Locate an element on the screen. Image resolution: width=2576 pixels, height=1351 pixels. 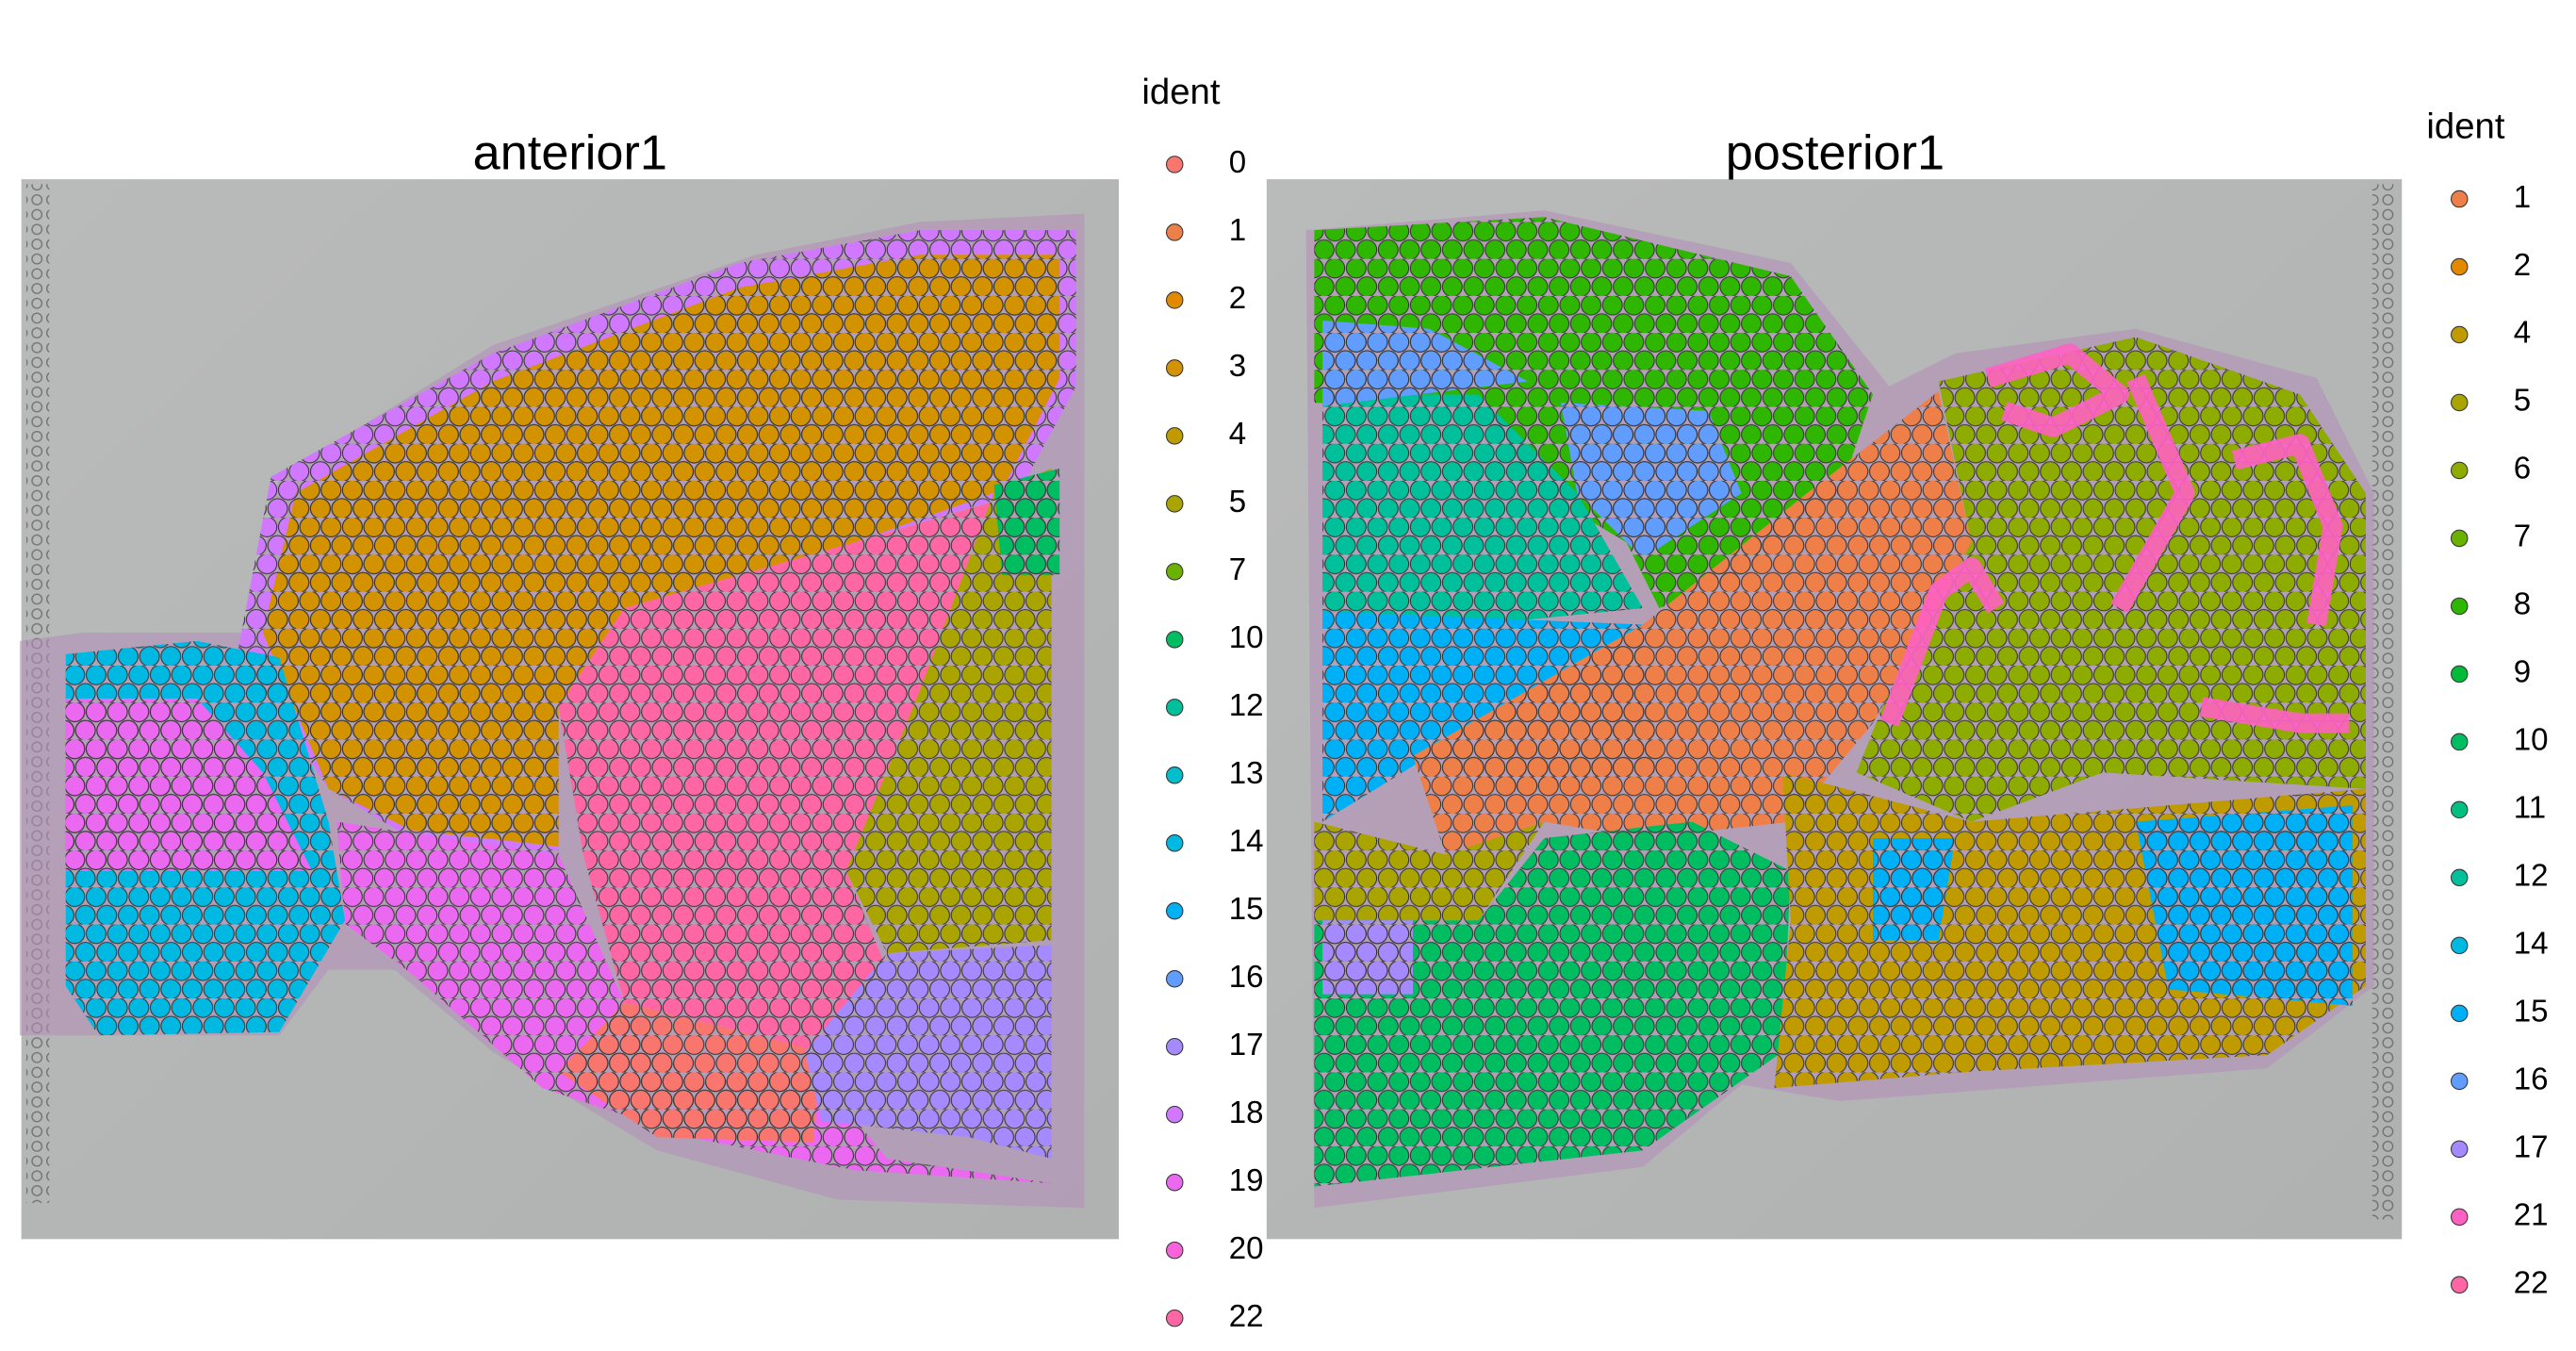
legend-label: 13 is located at coordinates (1246, 774).